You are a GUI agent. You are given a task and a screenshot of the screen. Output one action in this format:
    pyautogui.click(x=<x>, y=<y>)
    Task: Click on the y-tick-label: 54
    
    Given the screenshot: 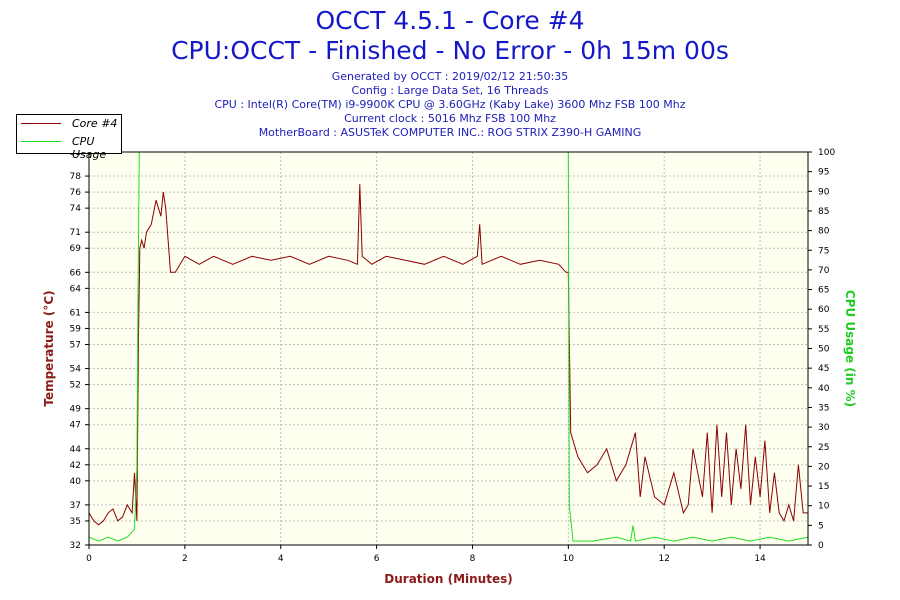 What is the action you would take?
    pyautogui.click(x=76, y=370)
    